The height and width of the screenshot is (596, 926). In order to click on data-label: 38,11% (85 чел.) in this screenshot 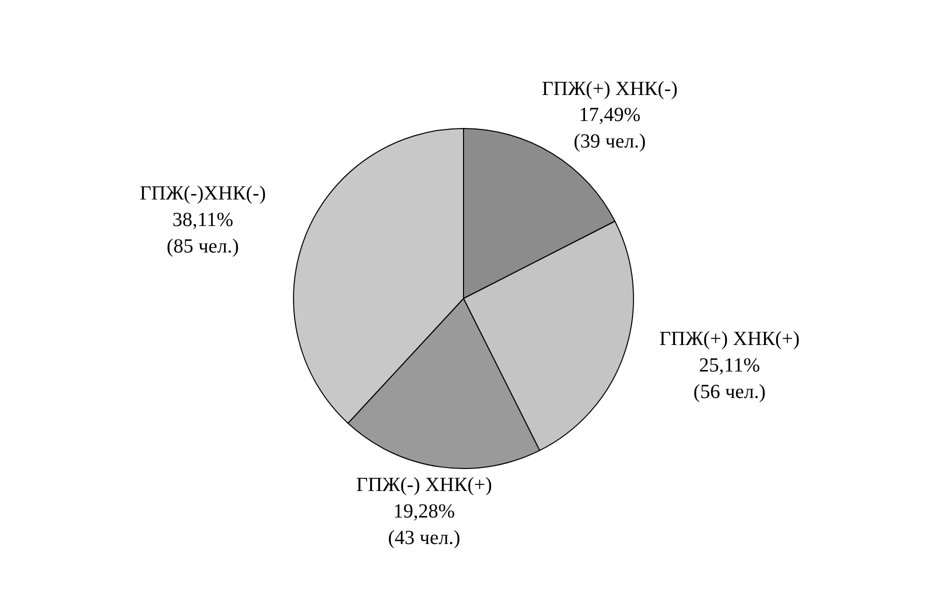, I will do `click(202, 233)`.